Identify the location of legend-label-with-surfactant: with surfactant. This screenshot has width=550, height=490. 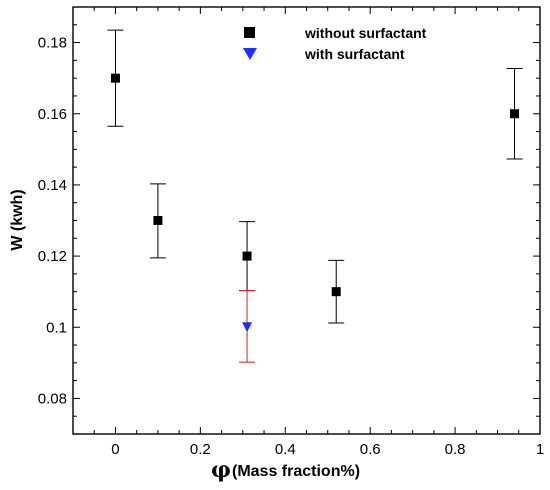
(354, 54).